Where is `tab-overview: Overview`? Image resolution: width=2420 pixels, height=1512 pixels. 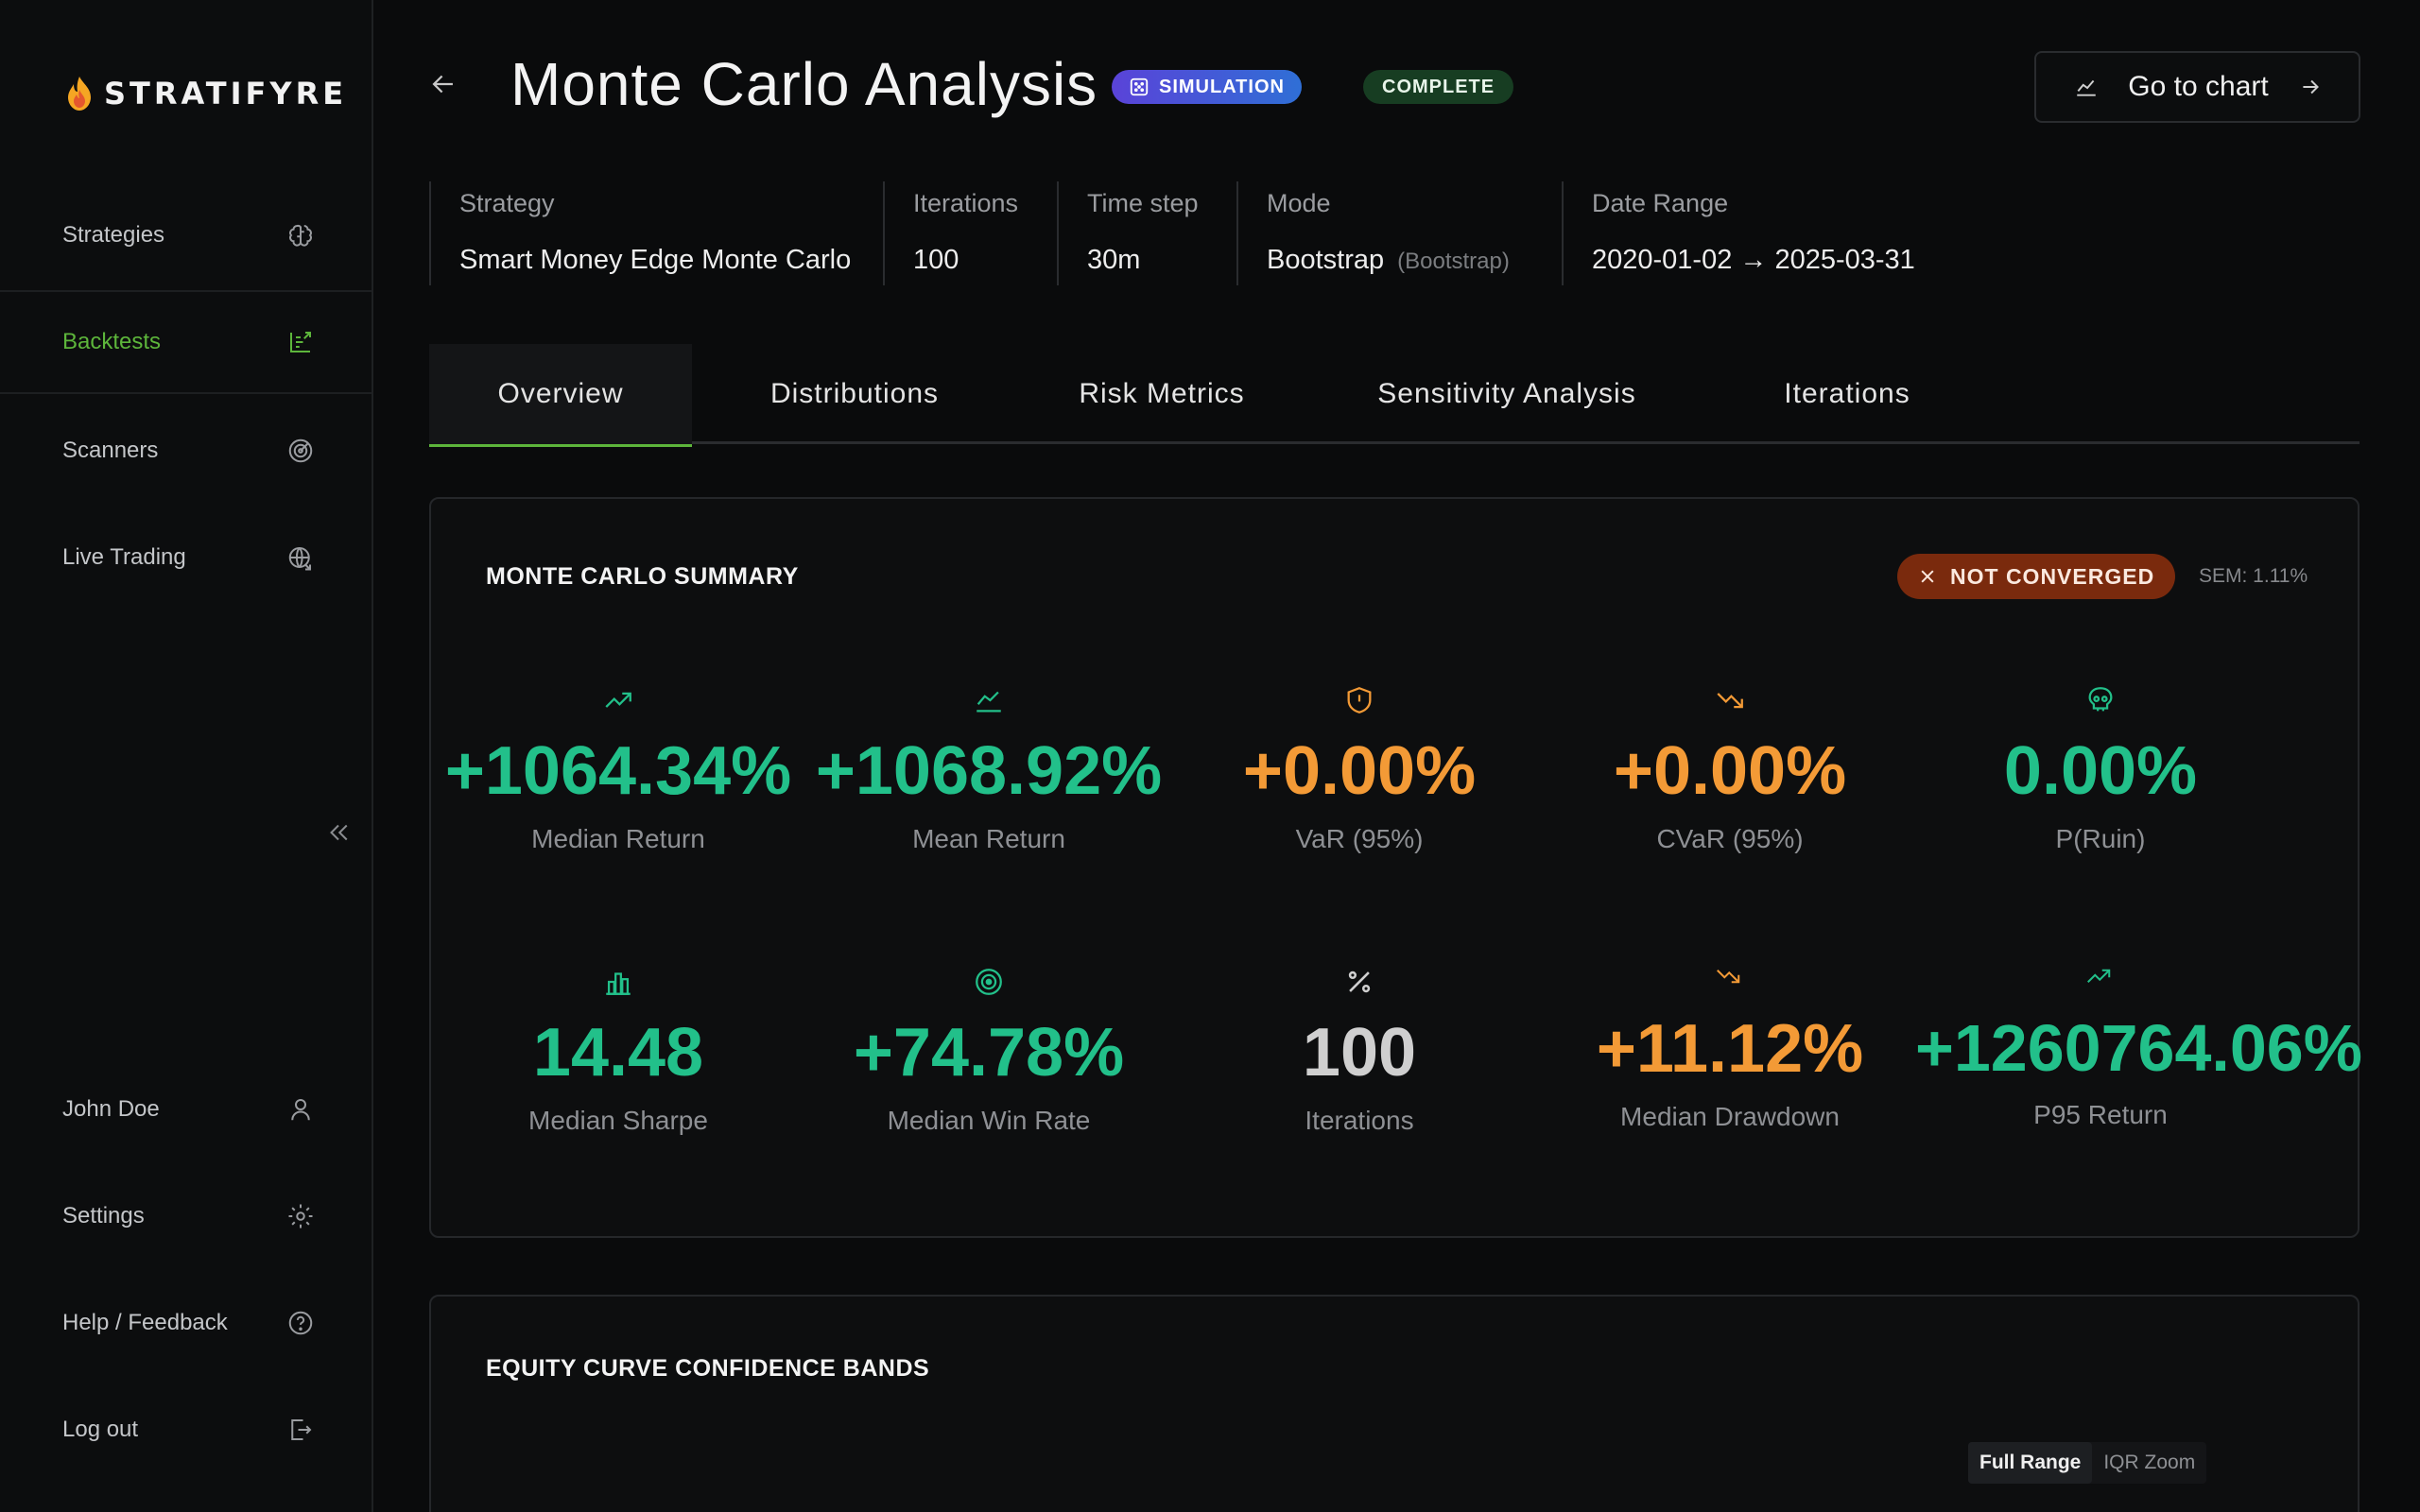 tab-overview: Overview is located at coordinates (560, 395).